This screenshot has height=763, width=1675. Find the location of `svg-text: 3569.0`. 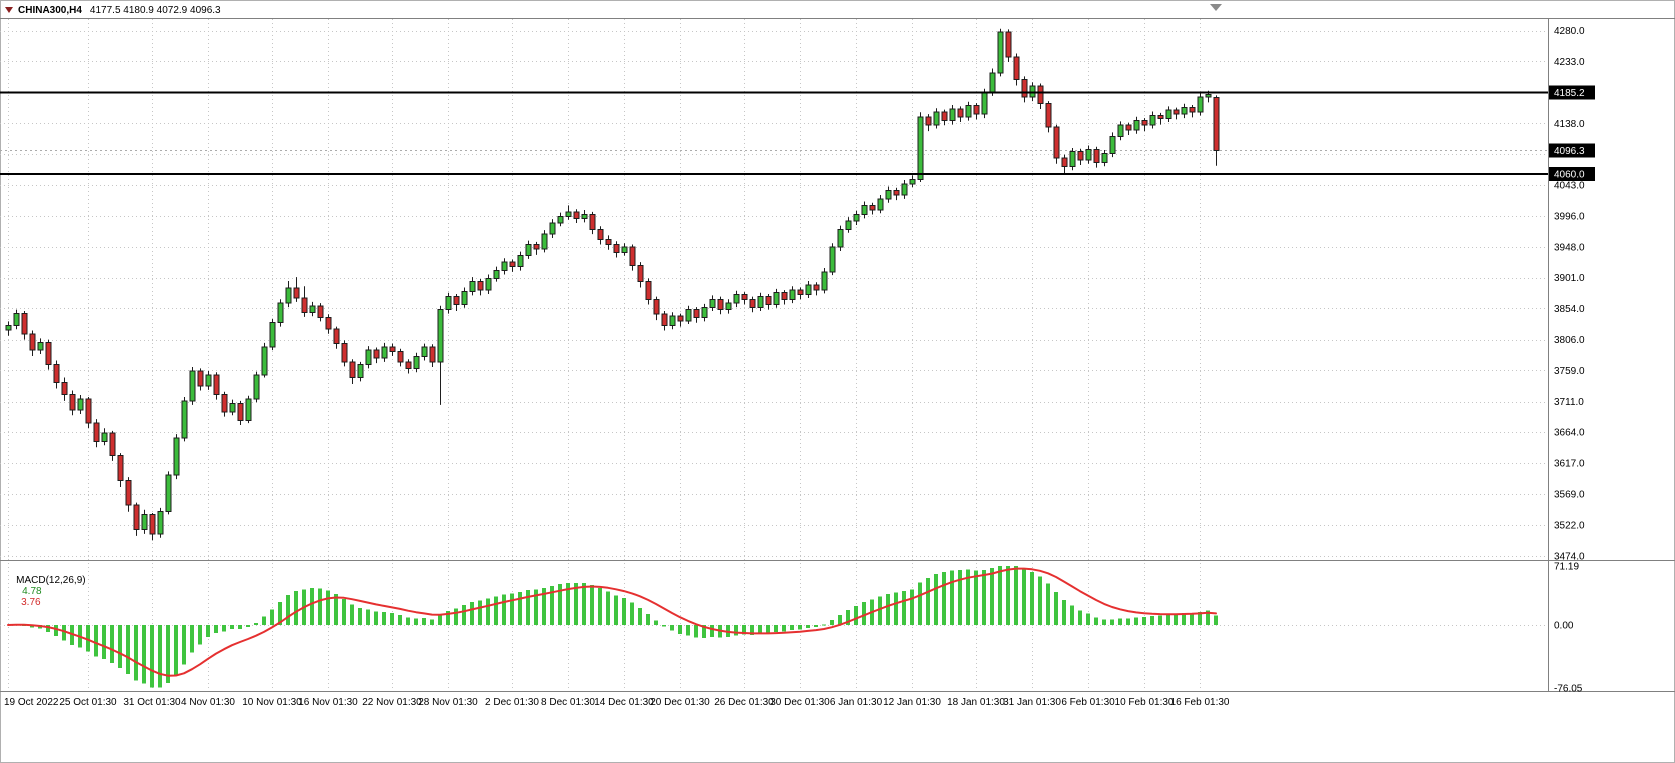

svg-text: 3569.0 is located at coordinates (1569, 495).